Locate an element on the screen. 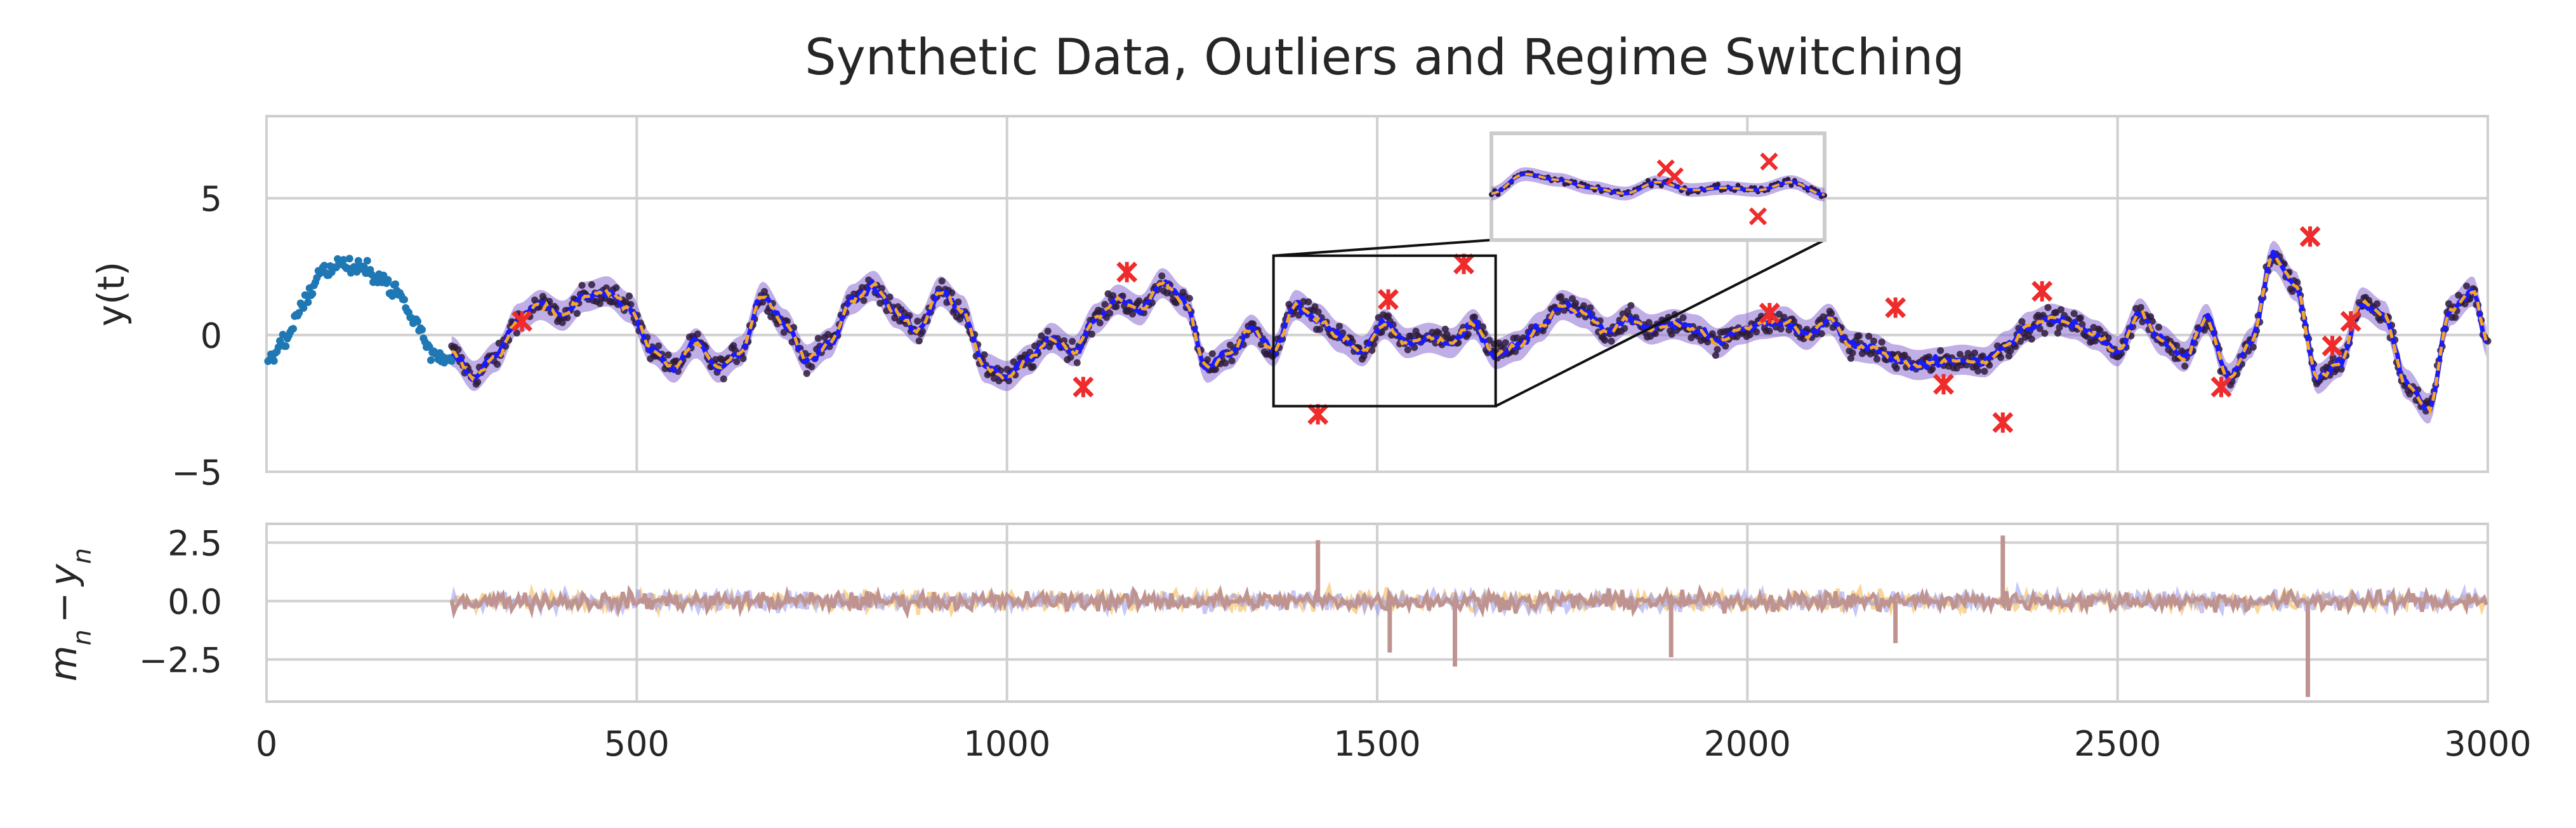  y-tick-label: 2.5 is located at coordinates (195, 543).